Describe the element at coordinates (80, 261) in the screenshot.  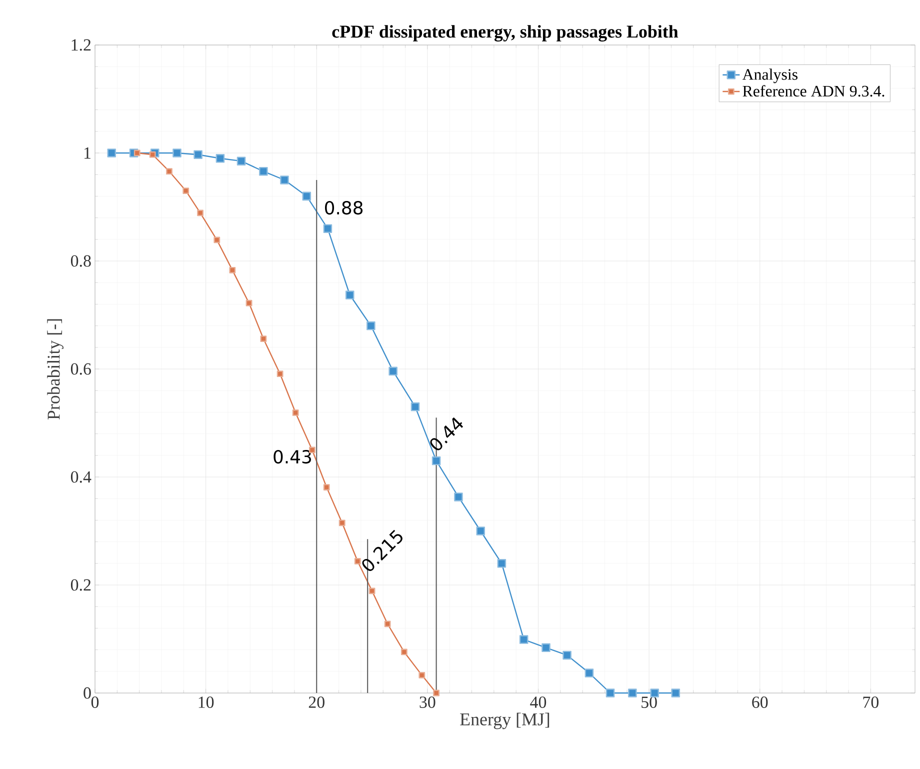
I see `y-tick-label: 0.8` at that location.